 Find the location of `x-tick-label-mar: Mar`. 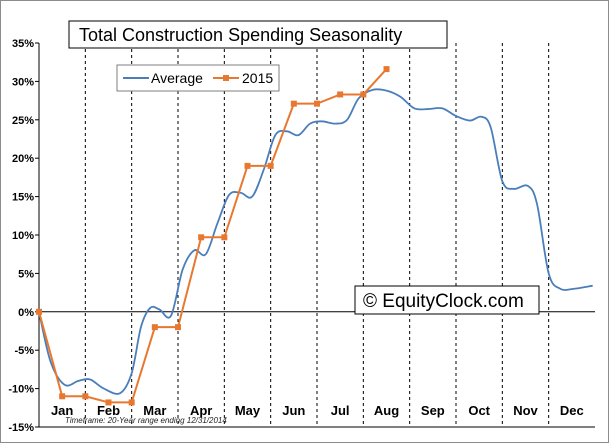

x-tick-label-mar: Mar is located at coordinates (154, 410).